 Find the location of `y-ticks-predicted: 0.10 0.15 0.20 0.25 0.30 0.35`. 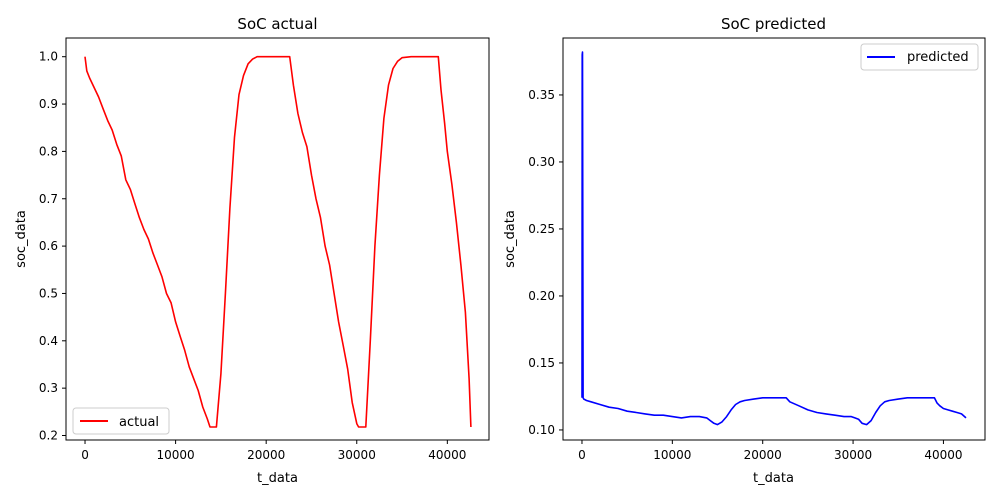

y-ticks-predicted: 0.10 0.15 0.20 0.25 0.30 0.35 is located at coordinates (545, 262).